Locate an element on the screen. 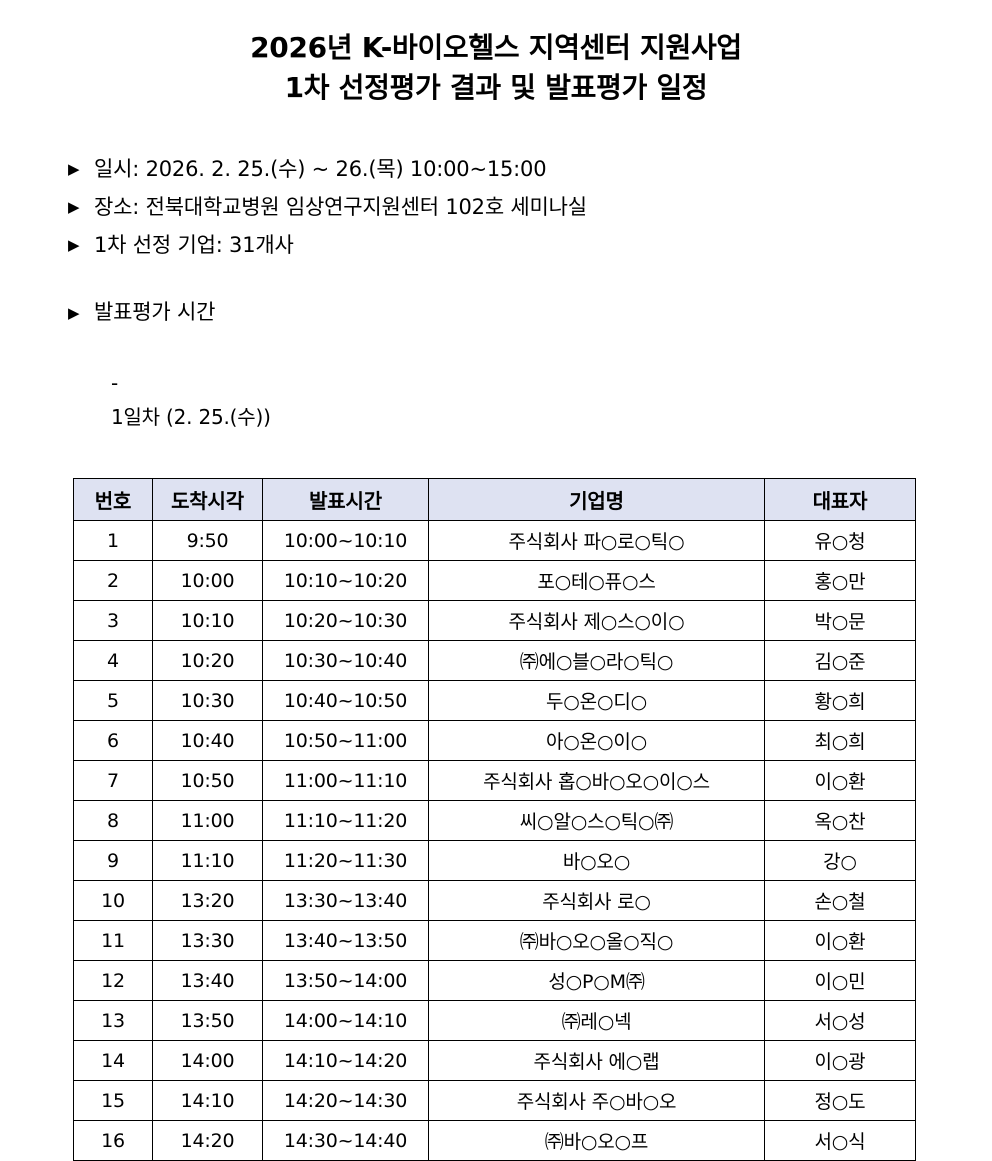 The width and height of the screenshot is (992, 1161). table-row: 2 10:00 10:10~10:20 포○테○퓨○스 홍○만 is located at coordinates (494, 580).